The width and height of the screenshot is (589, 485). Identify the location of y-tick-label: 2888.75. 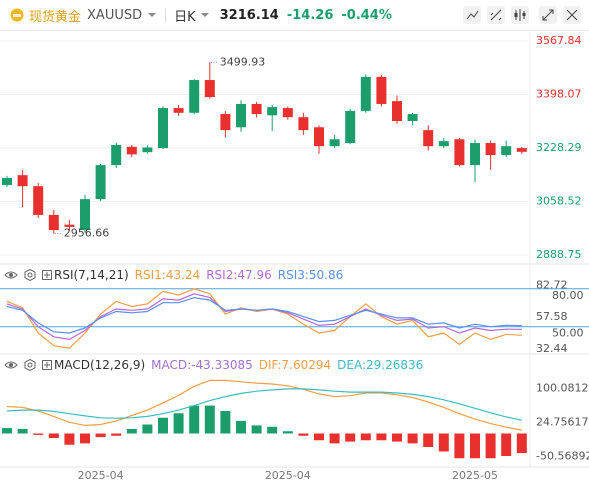
(559, 254).